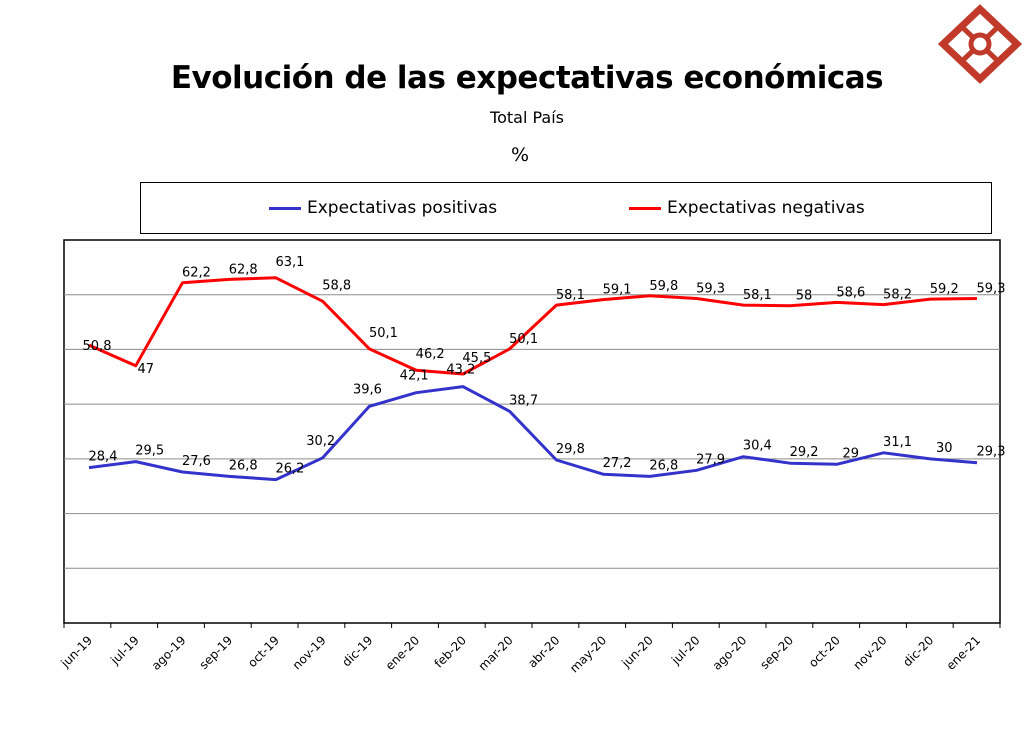  What do you see at coordinates (367, 389) in the screenshot?
I see `data-label: 39,6` at bounding box center [367, 389].